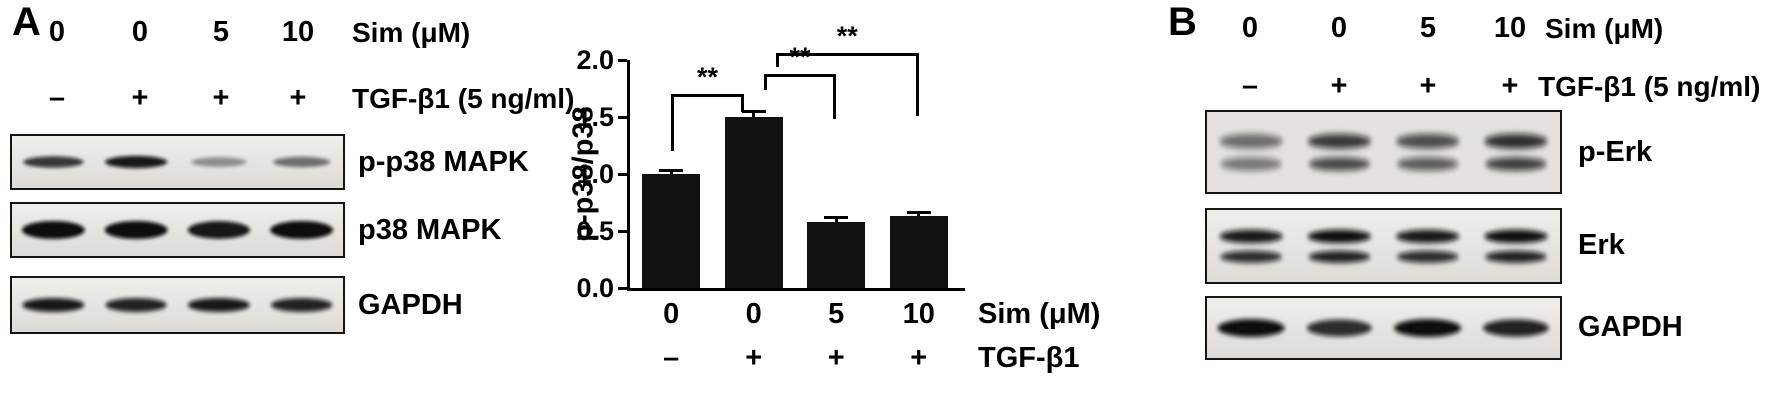 The height and width of the screenshot is (416, 1772). I want to click on panel-a-tgf-unit-label: TGF-β1 (5 ng/ml), so click(463, 98).